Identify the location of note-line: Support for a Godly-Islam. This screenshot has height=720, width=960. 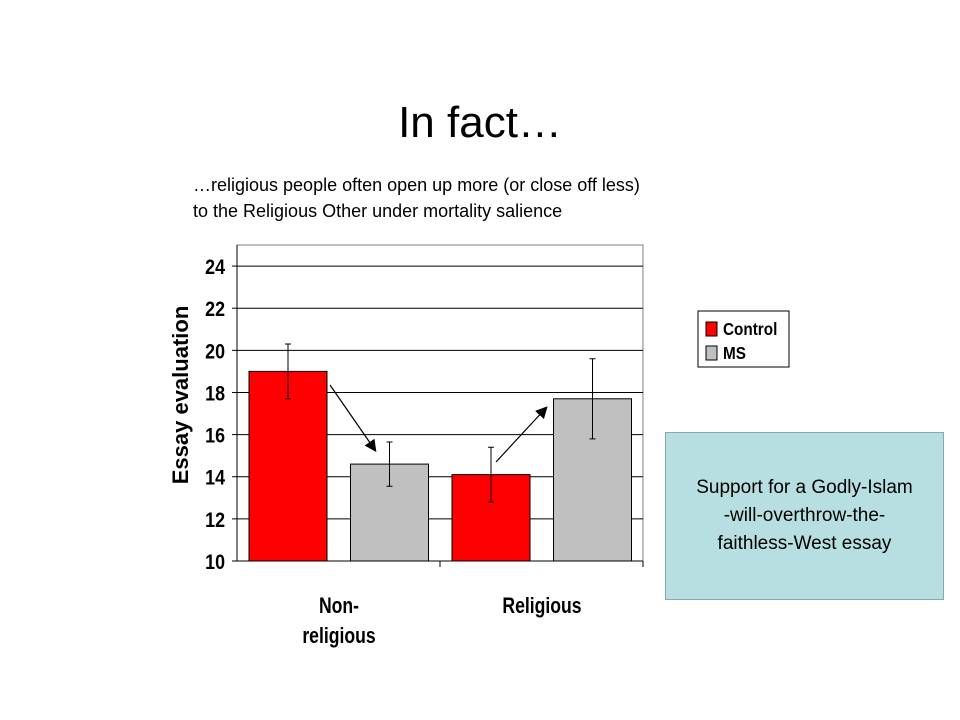
(804, 487).